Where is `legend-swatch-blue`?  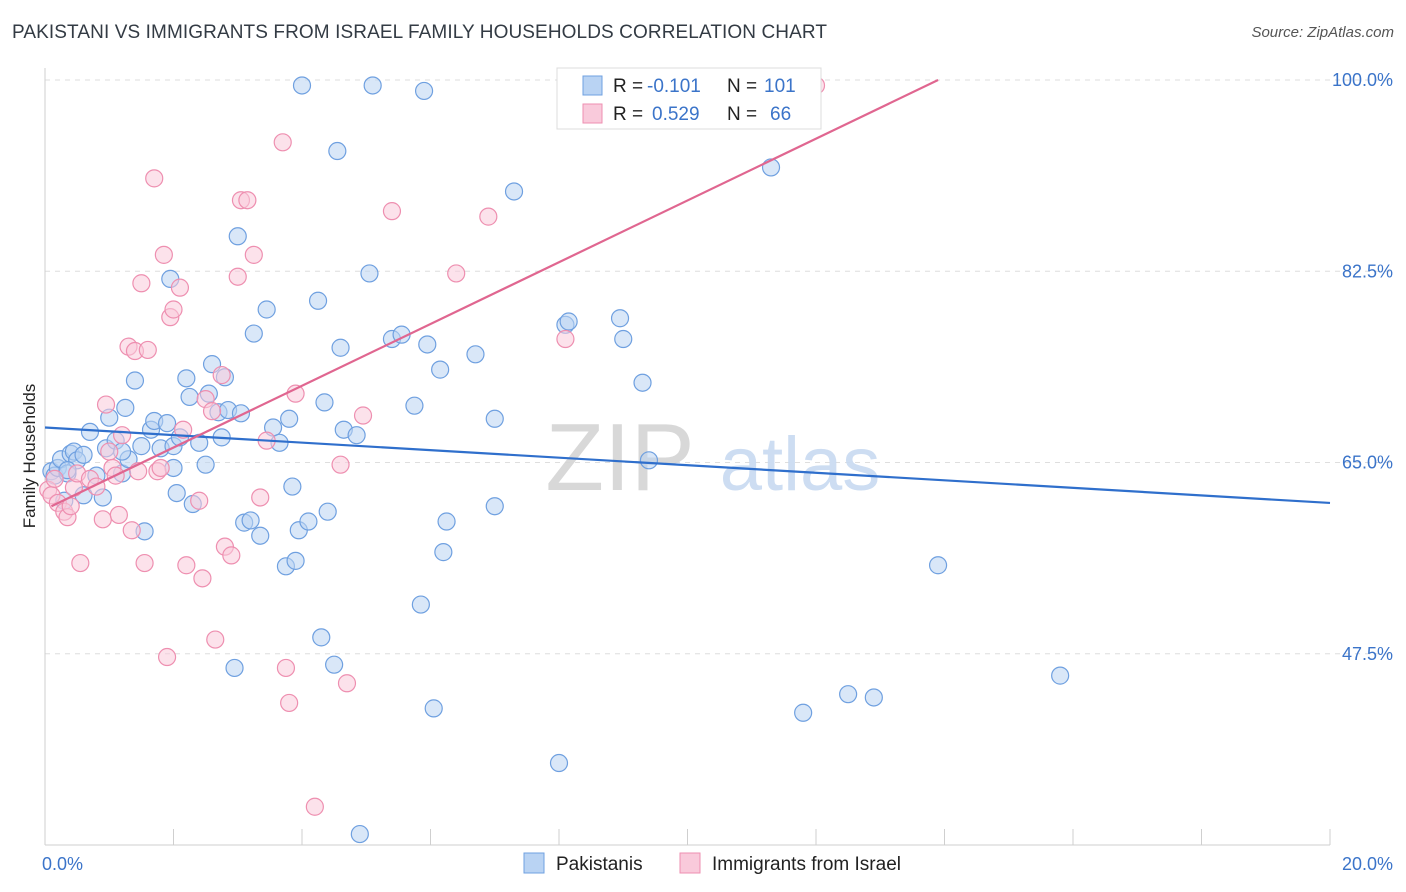
legend-swatch-blue is located at coordinates (592, 85).